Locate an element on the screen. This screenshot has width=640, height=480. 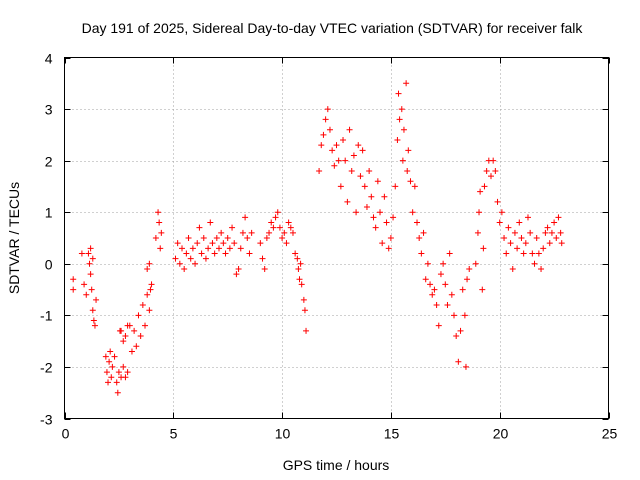
x-tick-label: 10 is located at coordinates (283, 434).